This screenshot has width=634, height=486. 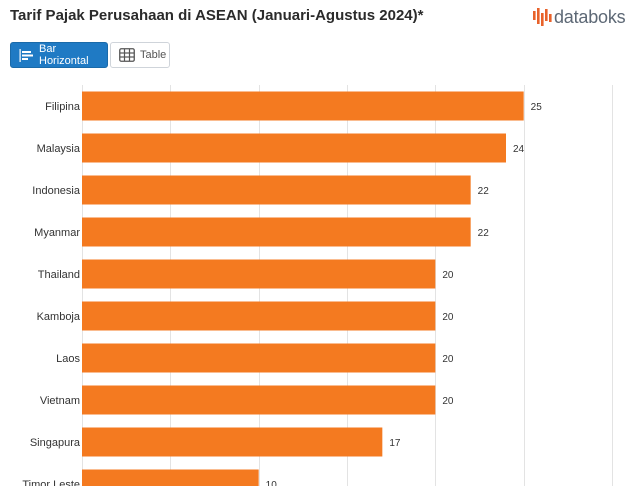 What do you see at coordinates (519, 149) in the screenshot?
I see `value-label: 24` at bounding box center [519, 149].